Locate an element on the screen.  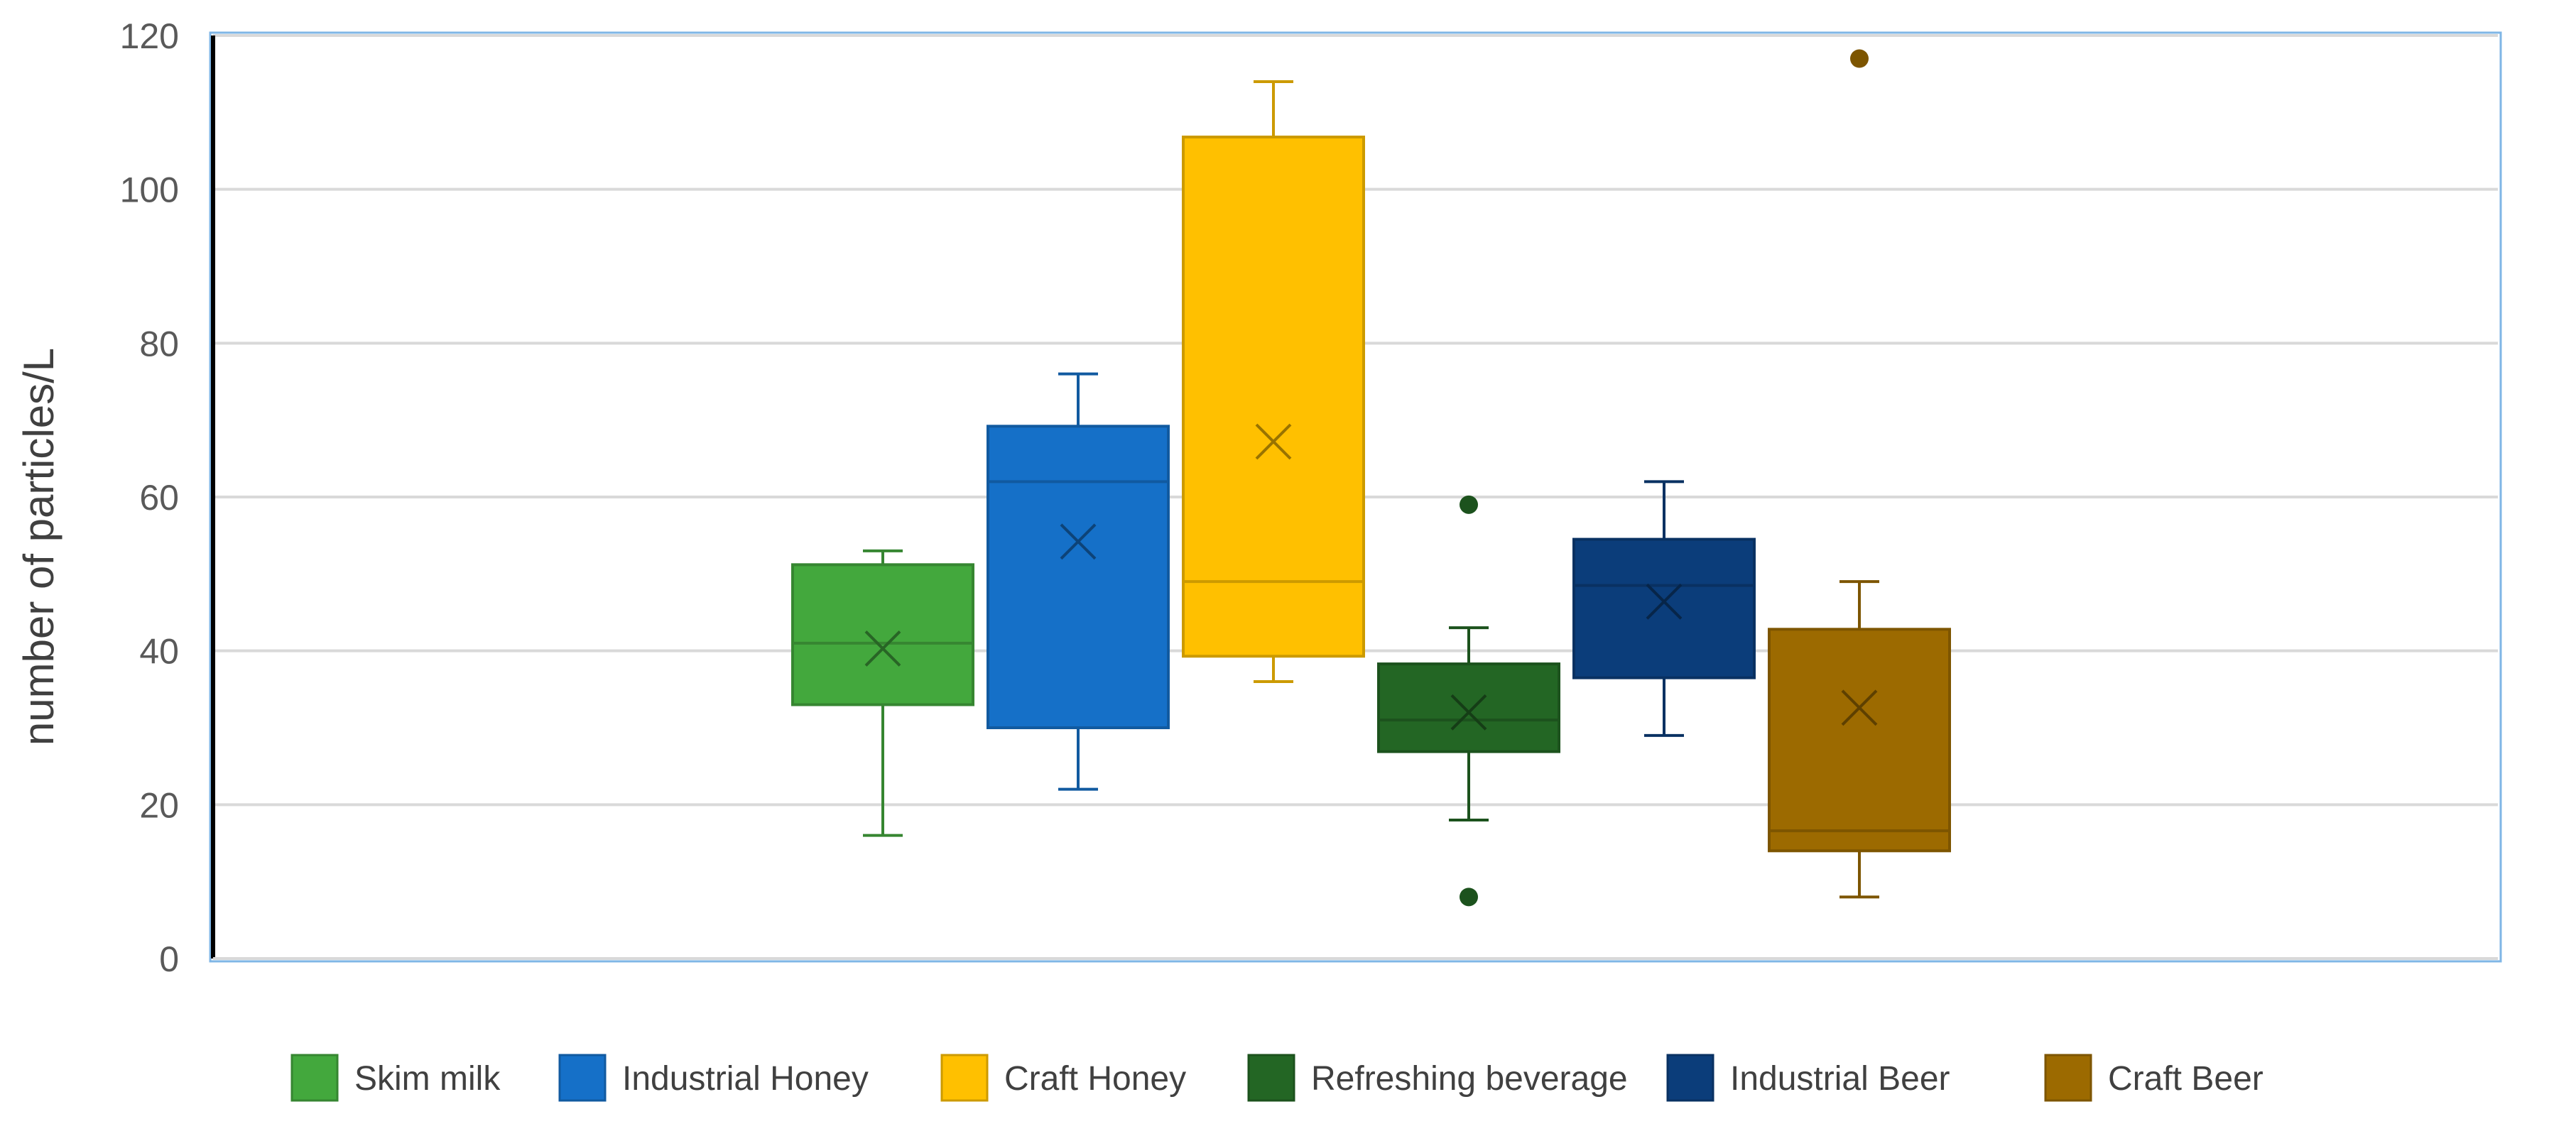
legend-item: Craft Beer is located at coordinates (2153, 1078).